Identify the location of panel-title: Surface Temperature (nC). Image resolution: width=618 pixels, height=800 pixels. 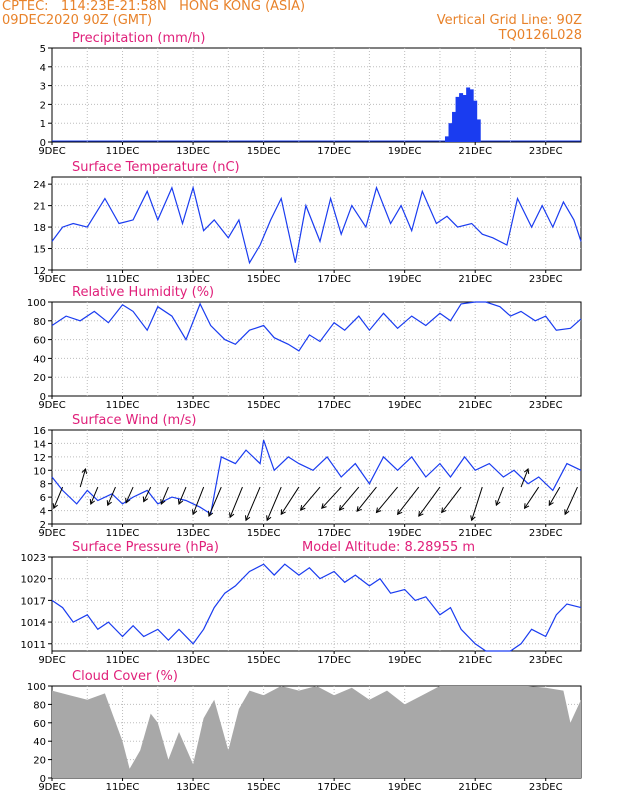
(156, 167).